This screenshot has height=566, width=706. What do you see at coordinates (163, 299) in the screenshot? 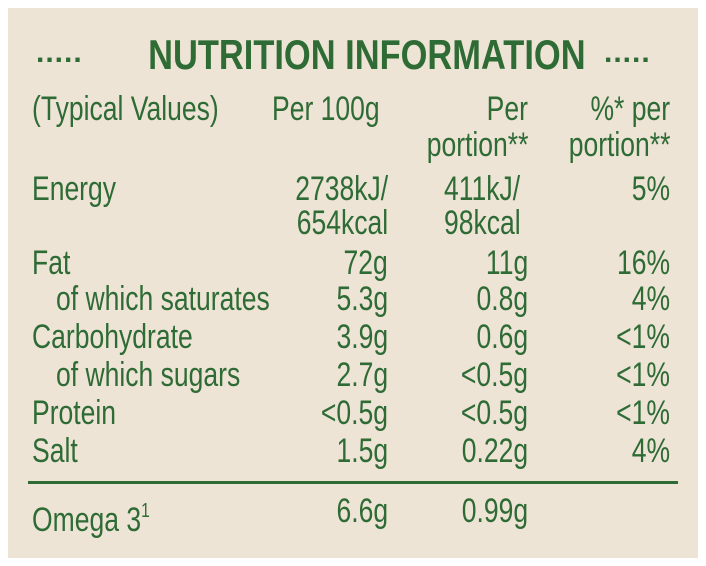
I see `row-label: of which saturates` at bounding box center [163, 299].